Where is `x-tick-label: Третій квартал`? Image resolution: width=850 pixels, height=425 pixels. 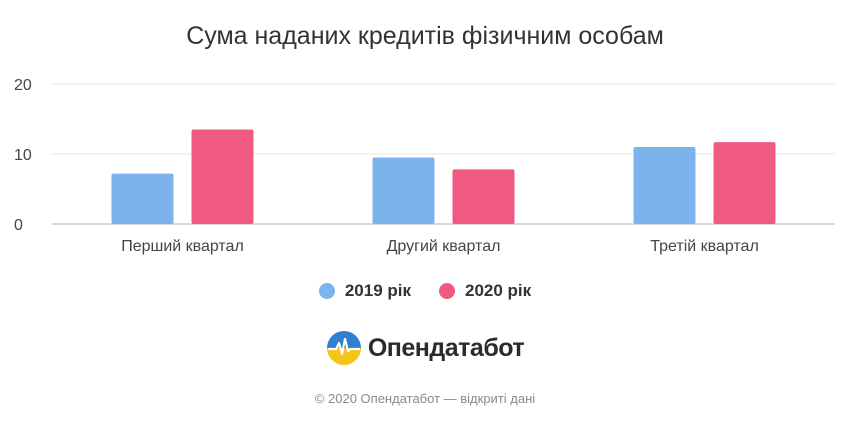
x-tick-label: Третій квартал is located at coordinates (704, 246).